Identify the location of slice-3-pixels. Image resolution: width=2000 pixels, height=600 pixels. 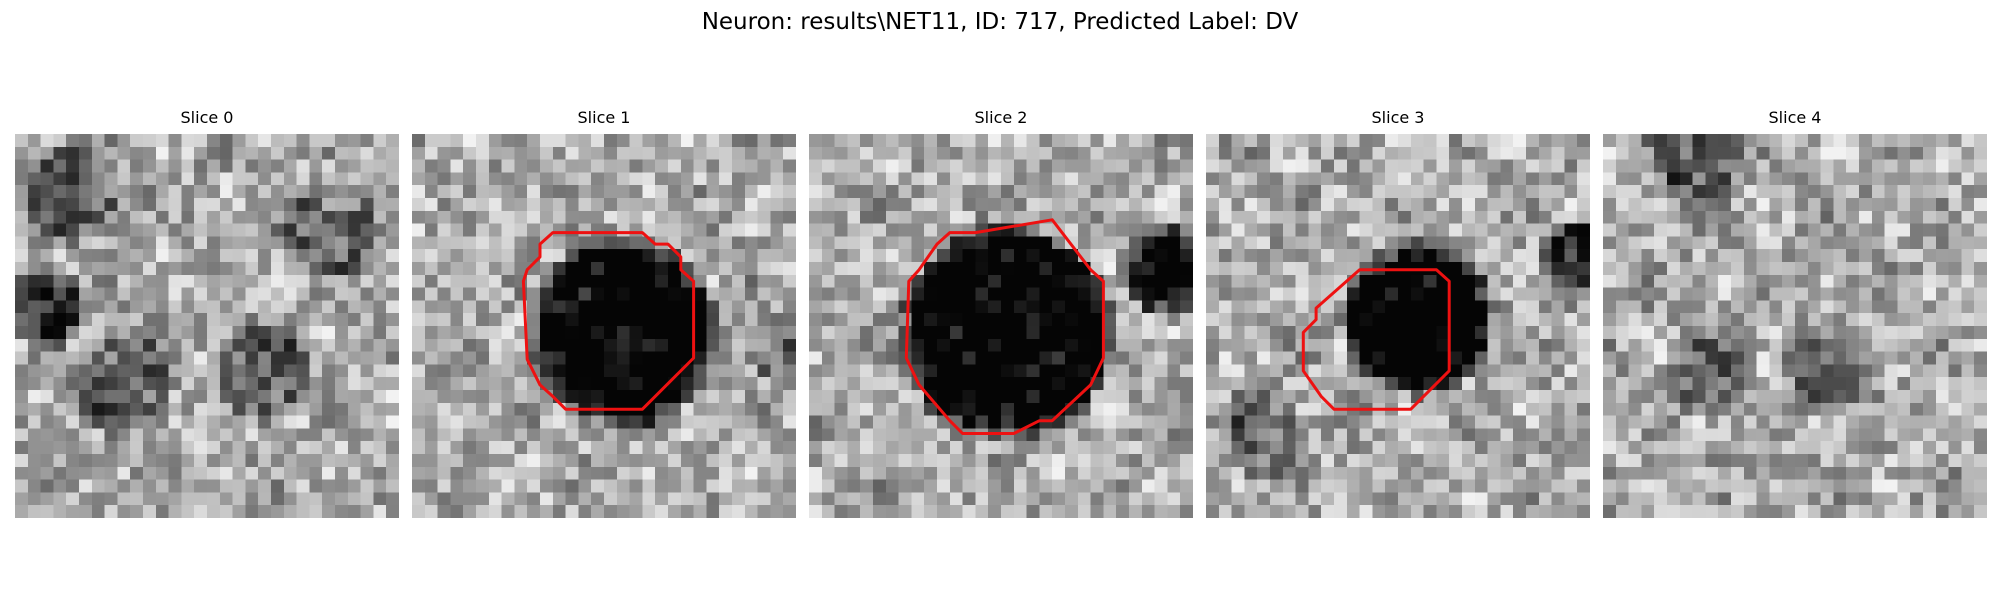
(1398, 326).